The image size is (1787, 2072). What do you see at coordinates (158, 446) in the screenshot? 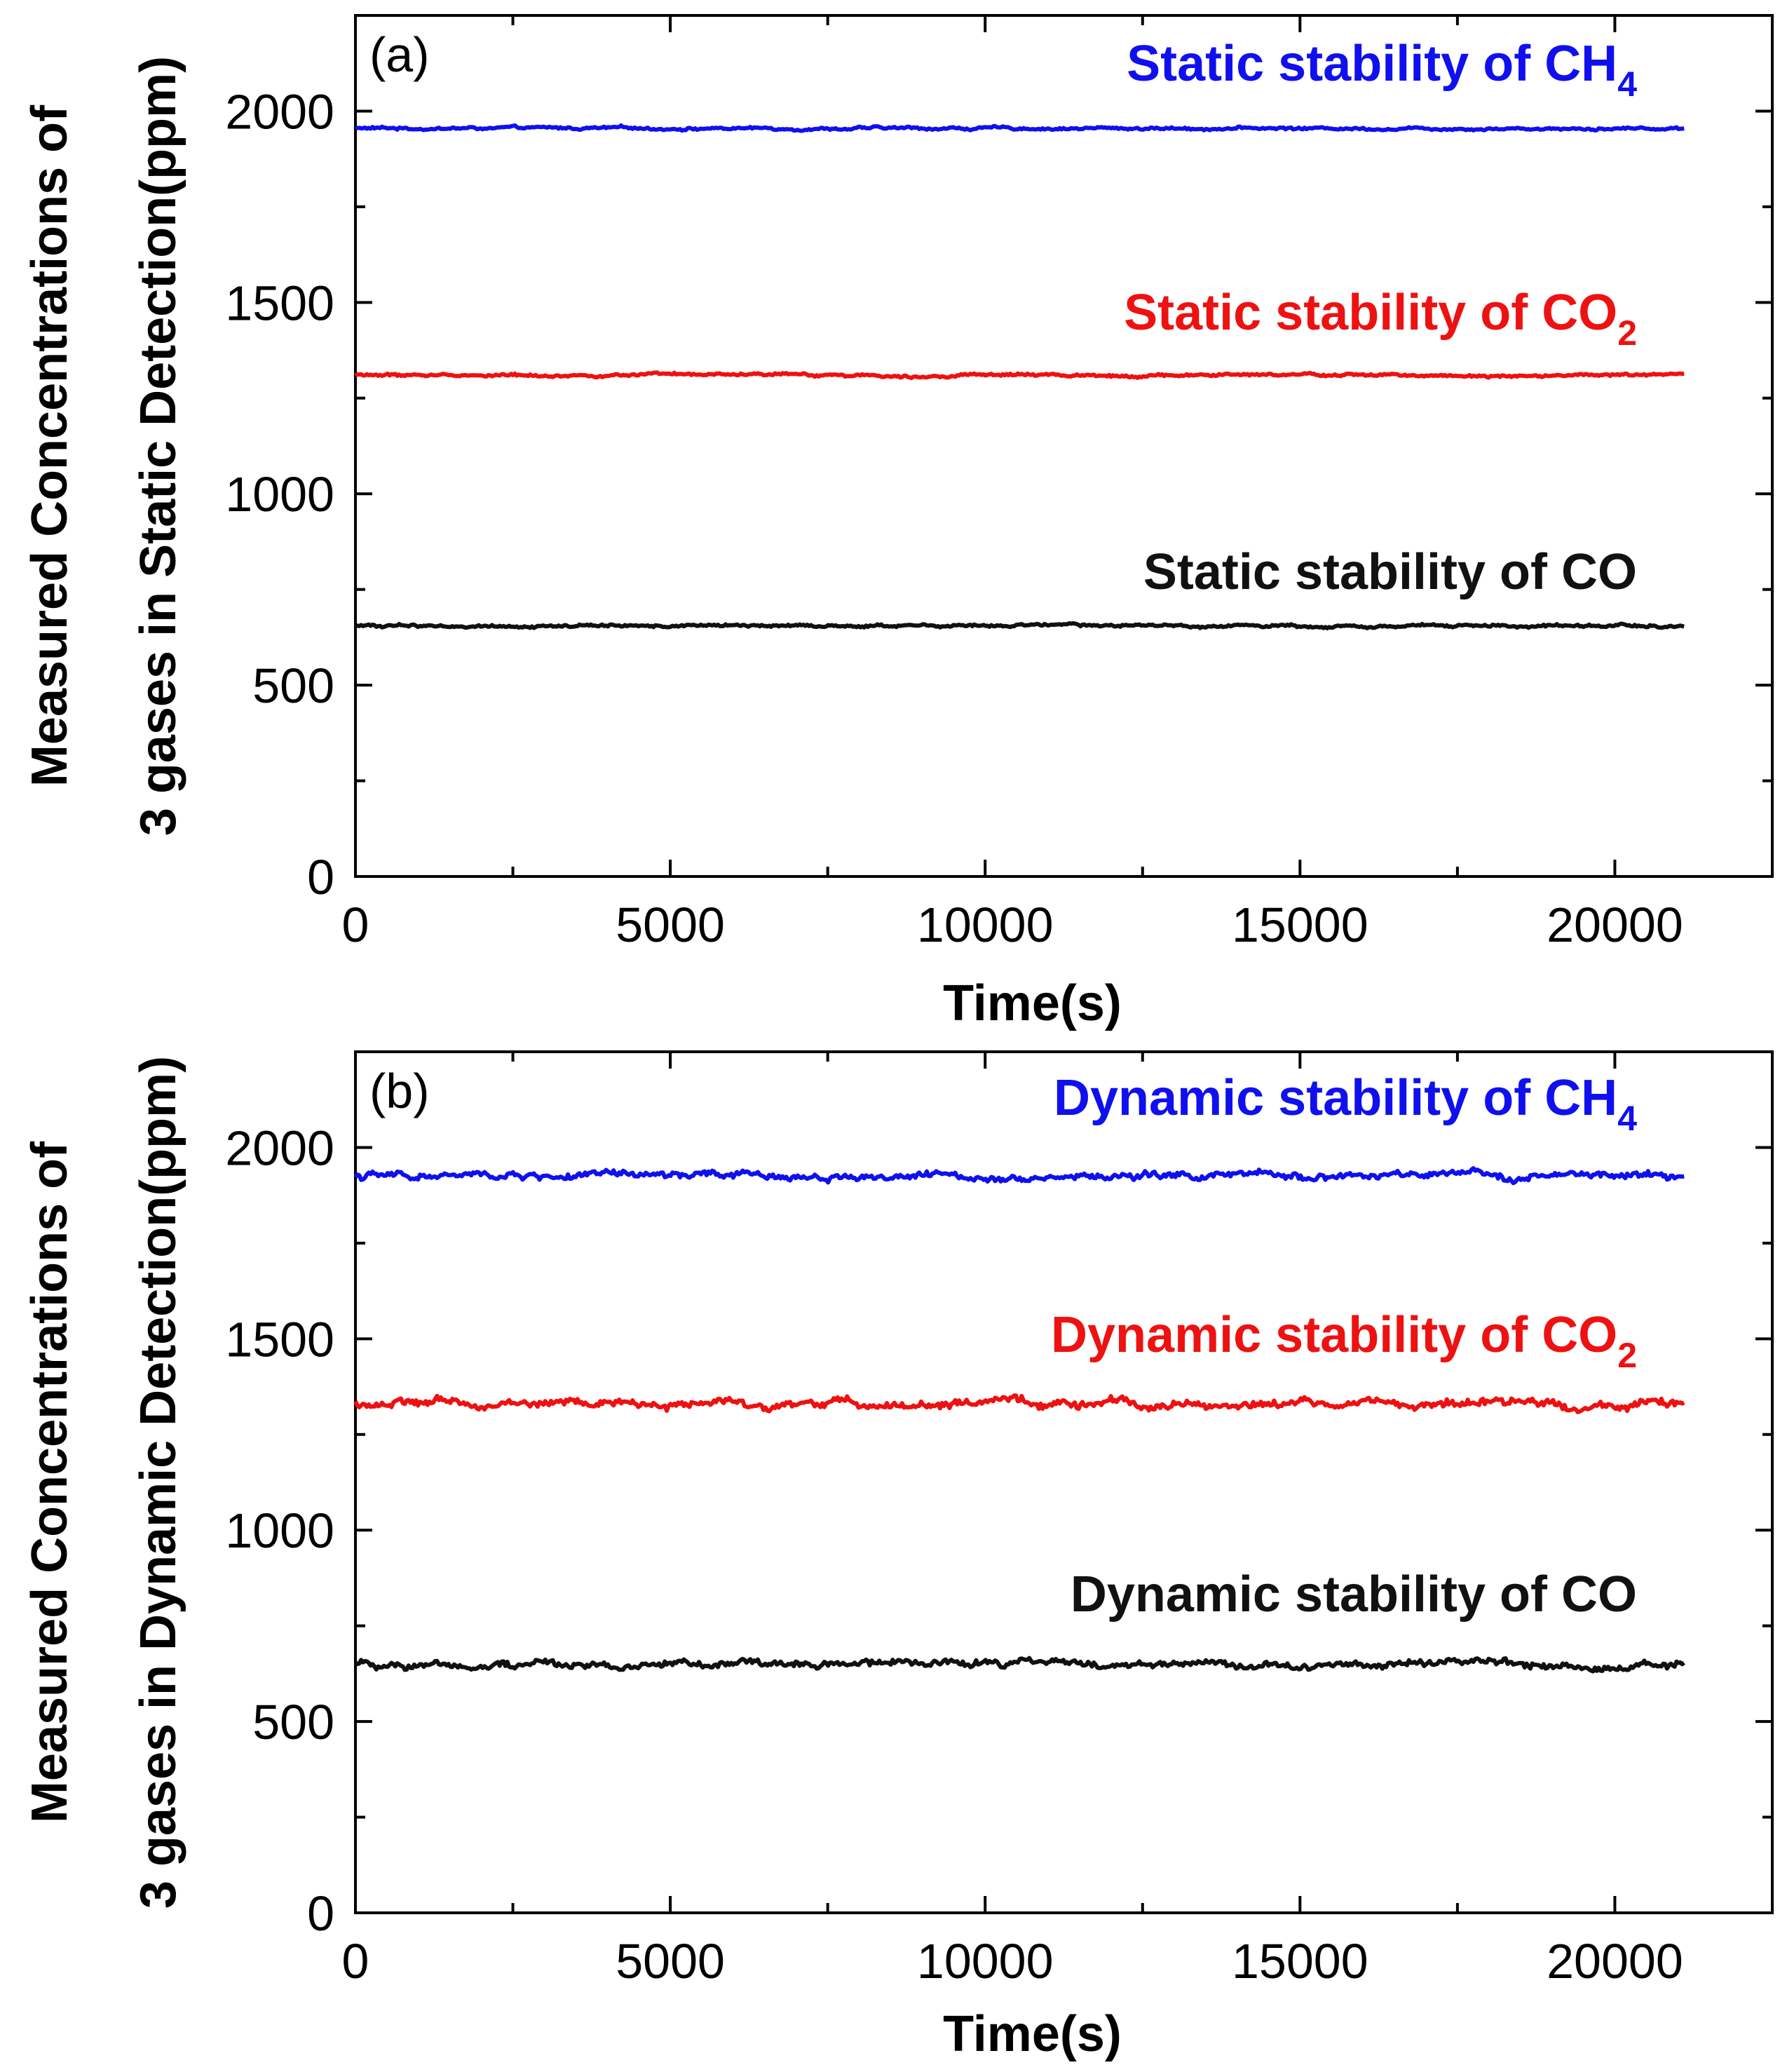
I see `y-axis-title-line2: 3 gases in Static Detection(ppm)` at bounding box center [158, 446].